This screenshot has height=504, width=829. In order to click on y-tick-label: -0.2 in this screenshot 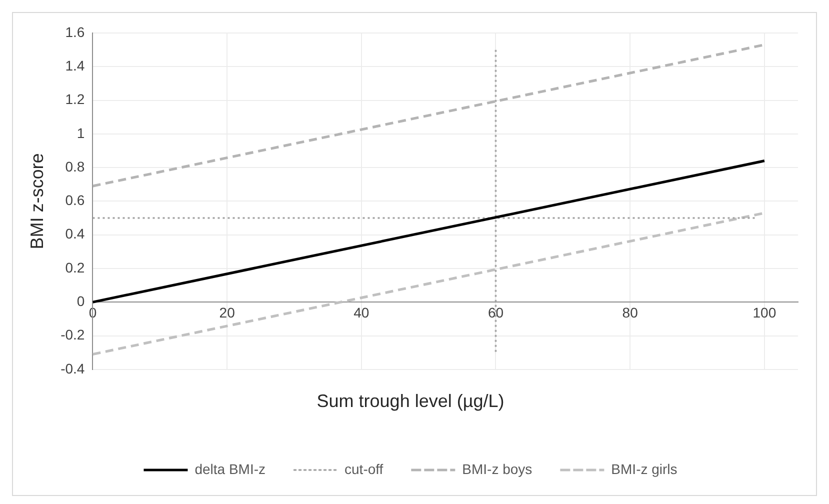, I will do `click(72, 334)`.